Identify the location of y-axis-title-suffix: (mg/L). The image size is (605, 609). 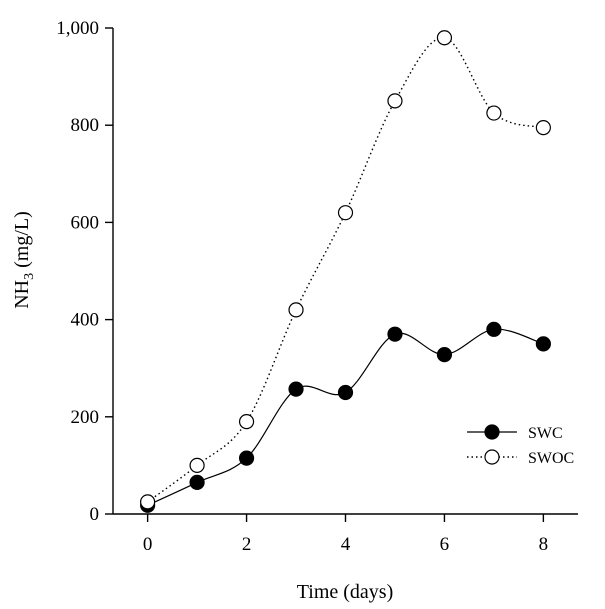
(22, 242).